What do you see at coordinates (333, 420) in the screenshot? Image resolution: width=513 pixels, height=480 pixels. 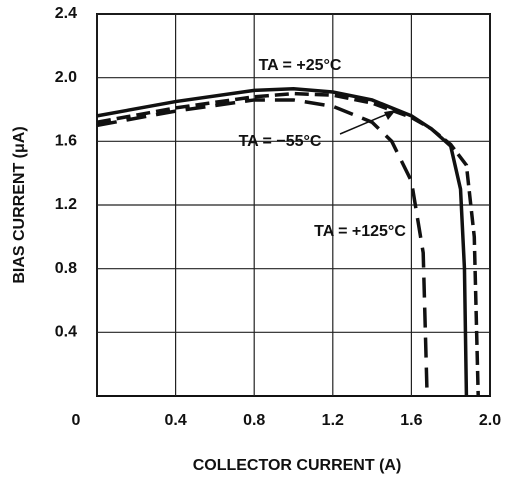 I see `x-tick-label: 1.2` at bounding box center [333, 420].